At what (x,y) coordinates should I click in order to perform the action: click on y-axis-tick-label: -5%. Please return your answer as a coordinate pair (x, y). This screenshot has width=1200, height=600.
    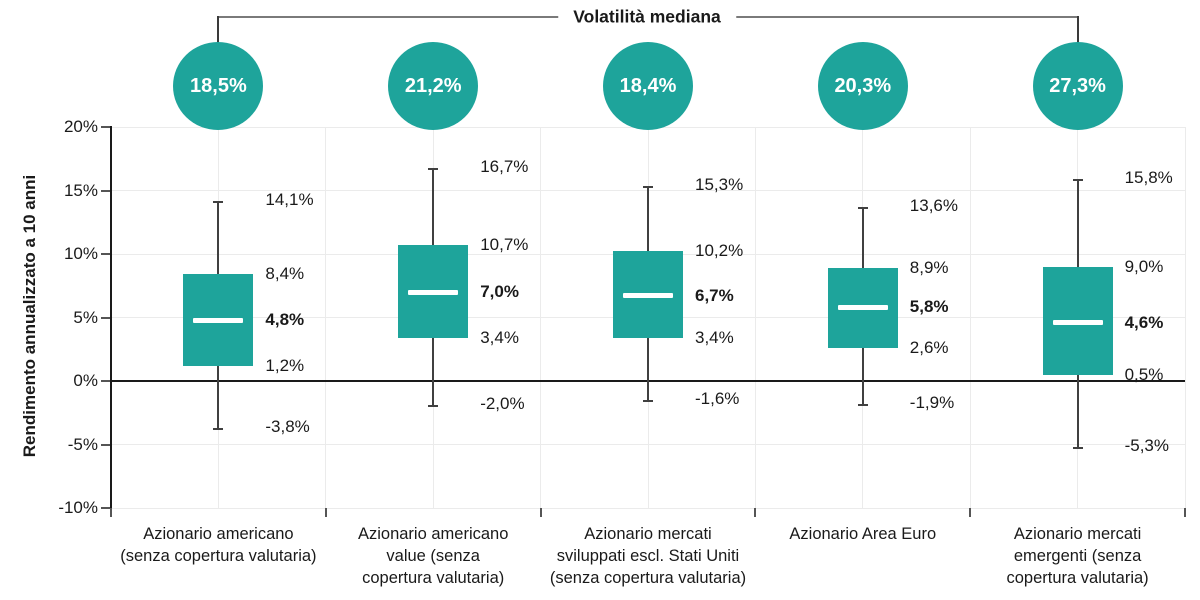
    Looking at the image, I should click on (82, 444).